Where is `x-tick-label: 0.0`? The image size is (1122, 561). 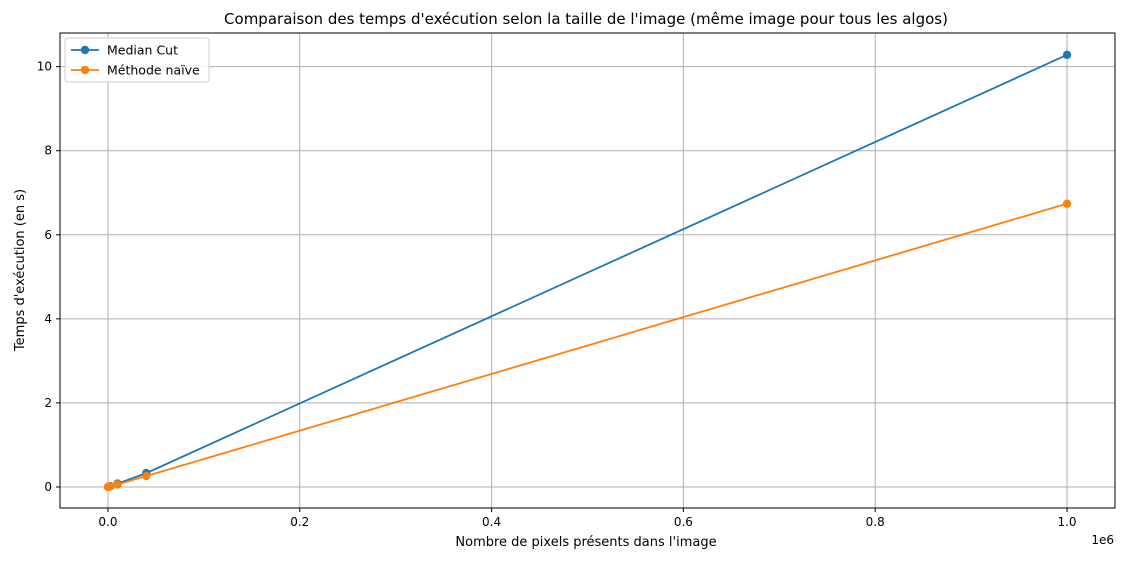
x-tick-label: 0.0 is located at coordinates (107, 522).